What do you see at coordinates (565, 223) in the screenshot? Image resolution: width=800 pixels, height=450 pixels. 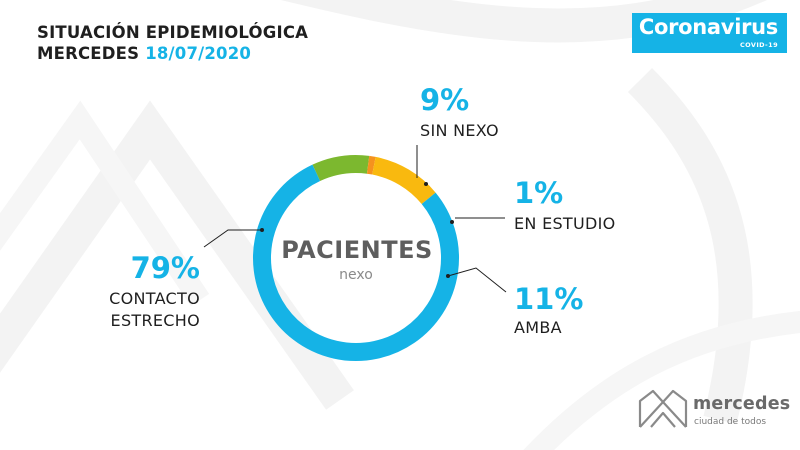 I see `slice-category-label: EN ESTUDIO` at bounding box center [565, 223].